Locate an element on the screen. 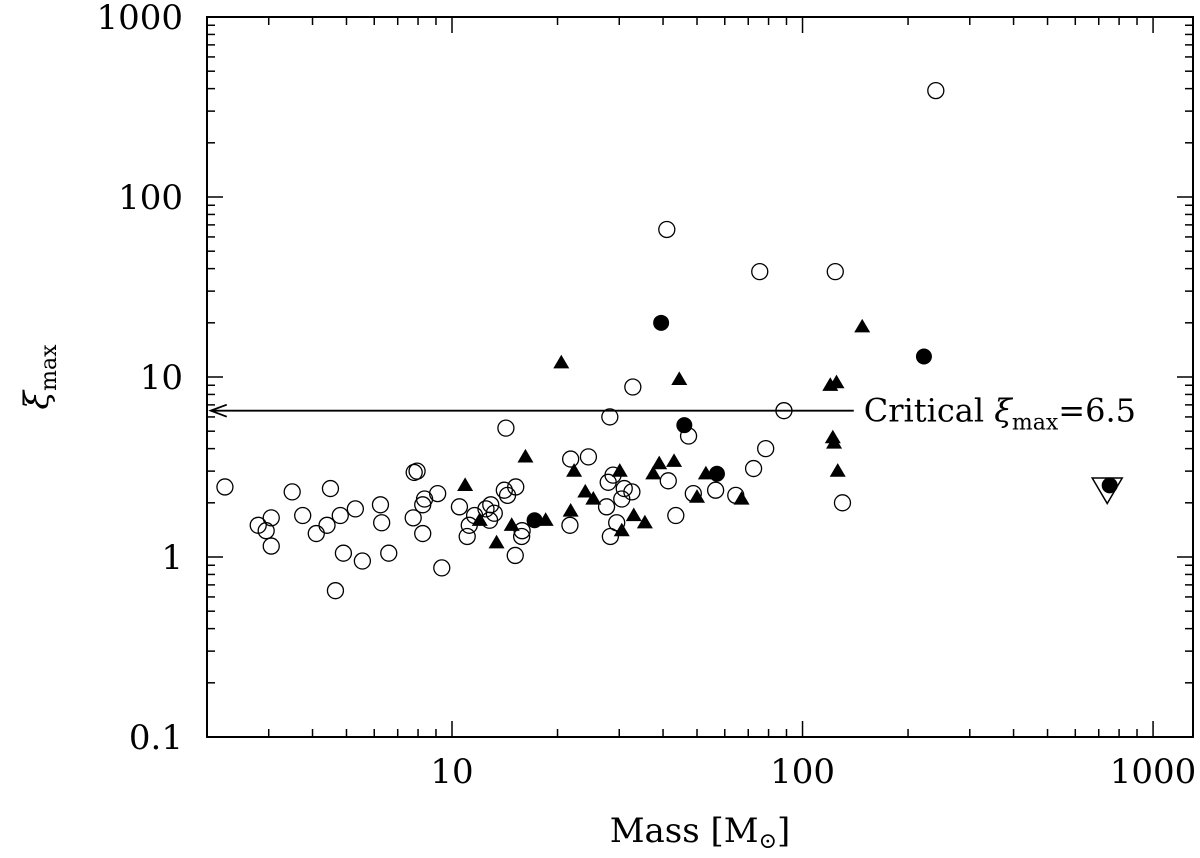 Image resolution: width=1200 pixels, height=858 pixels. x-axis-title: Mass [M⊙] is located at coordinates (700, 832).